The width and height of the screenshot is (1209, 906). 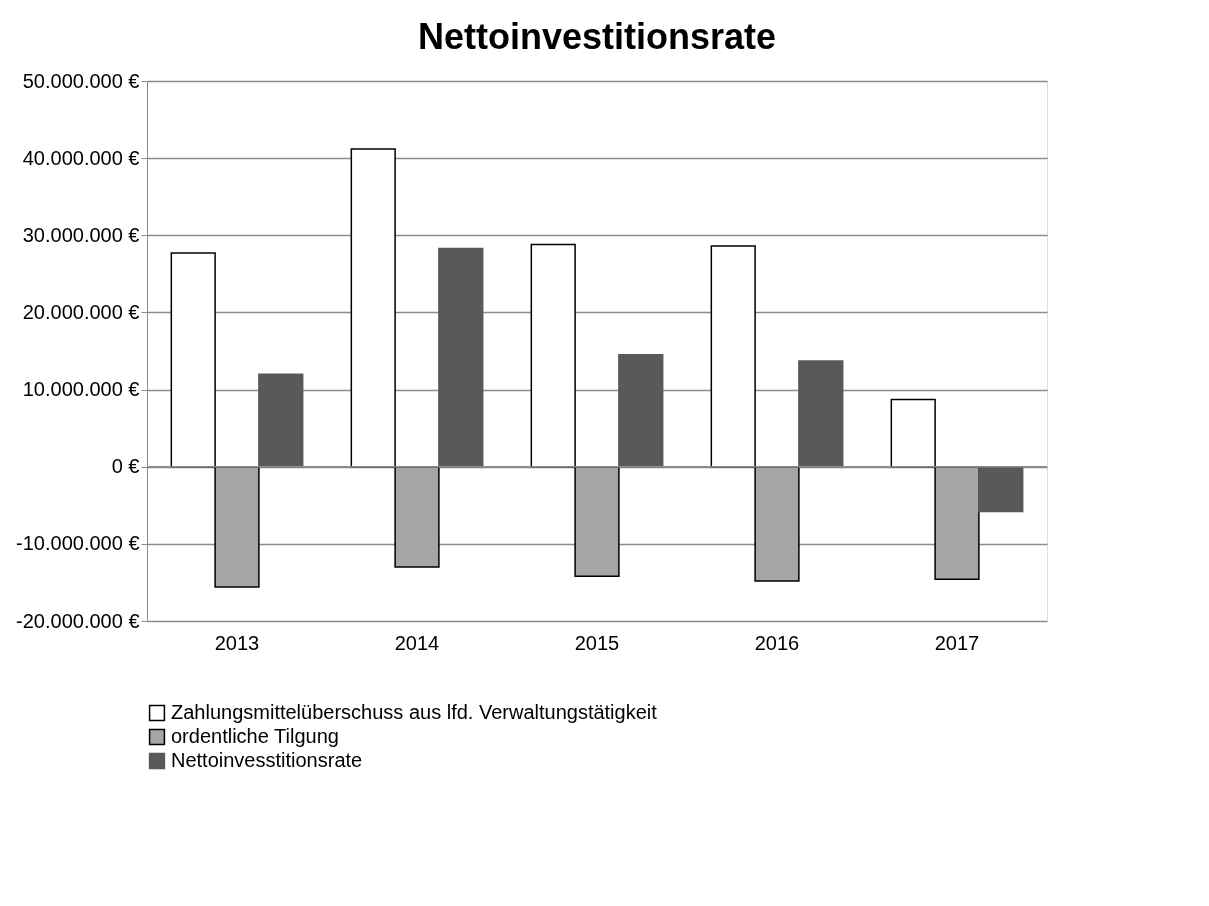 I want to click on y-tick-label: -10.000.000 €, so click(x=78, y=543).